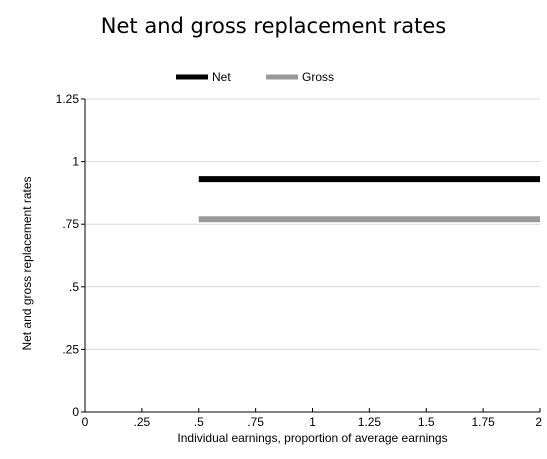 This screenshot has width=547, height=459. Describe the element at coordinates (370, 422) in the screenshot. I see `x-tick-label: 1.25` at that location.